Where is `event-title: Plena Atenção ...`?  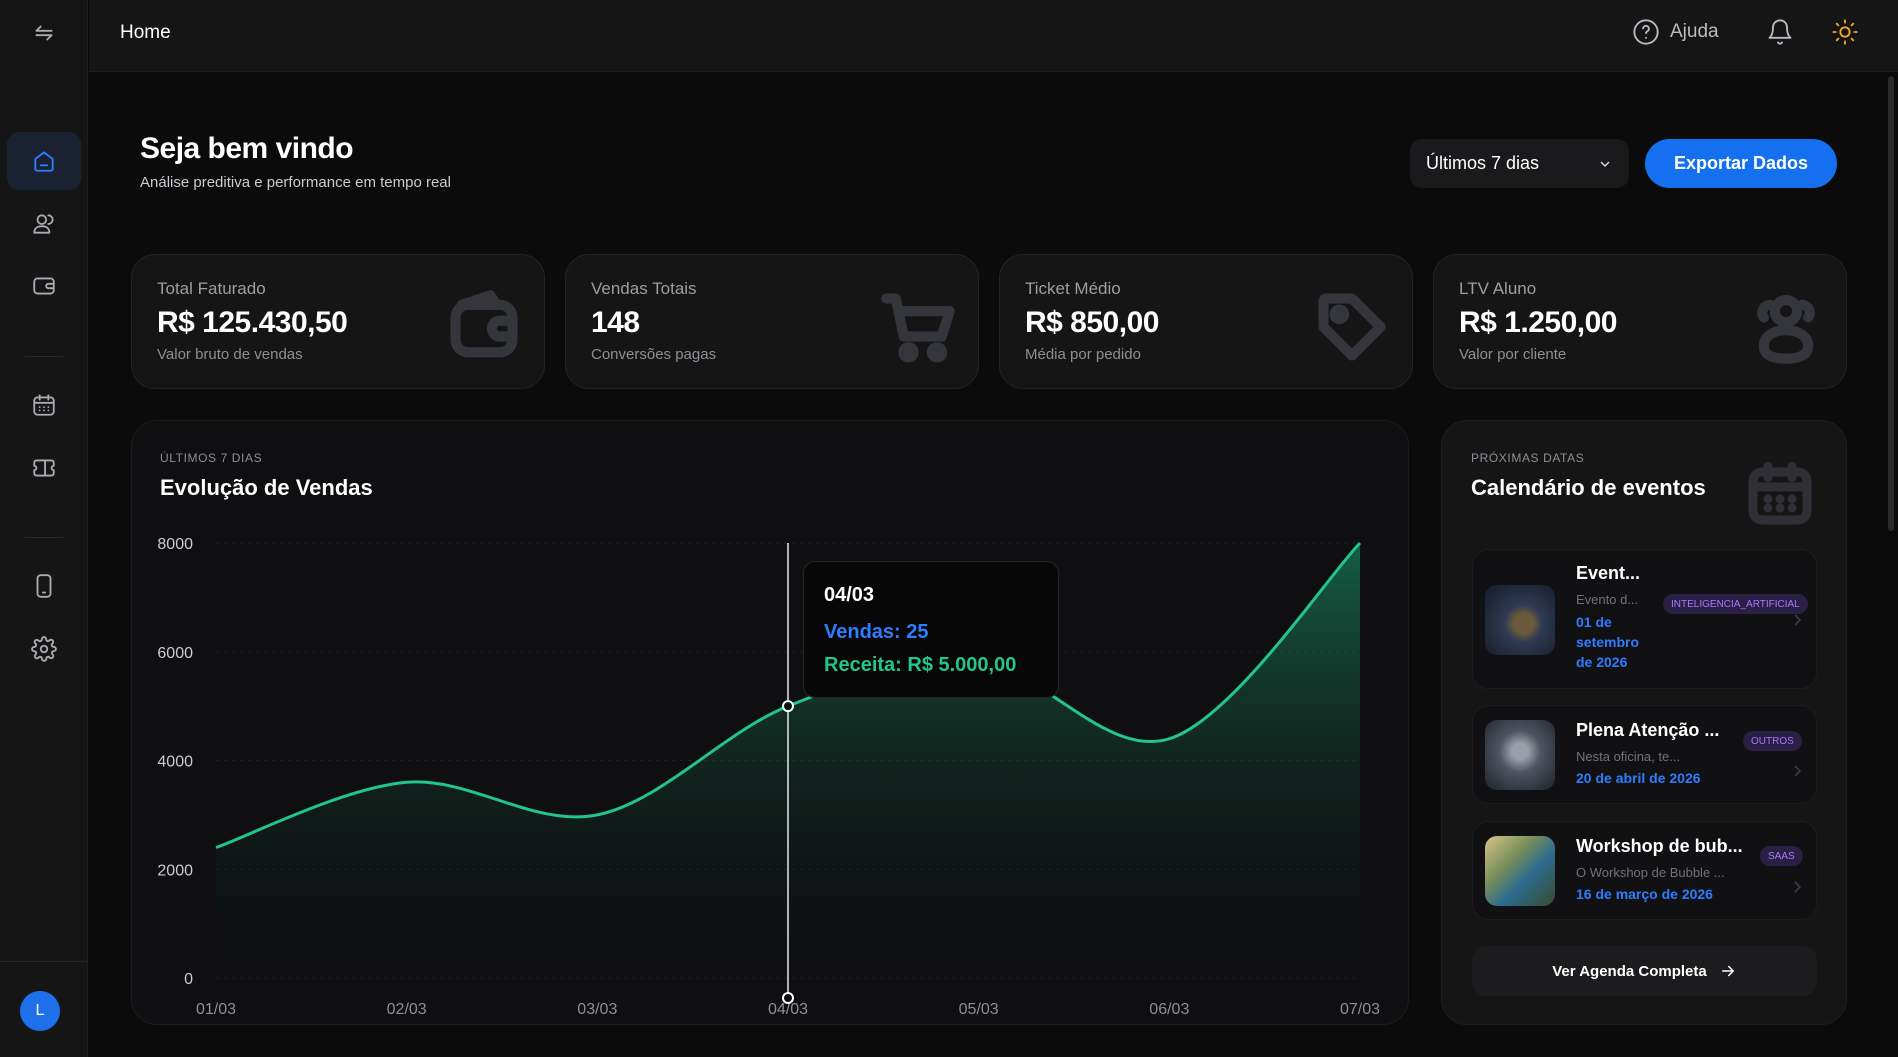 event-title: Plena Atenção ... is located at coordinates (1648, 730).